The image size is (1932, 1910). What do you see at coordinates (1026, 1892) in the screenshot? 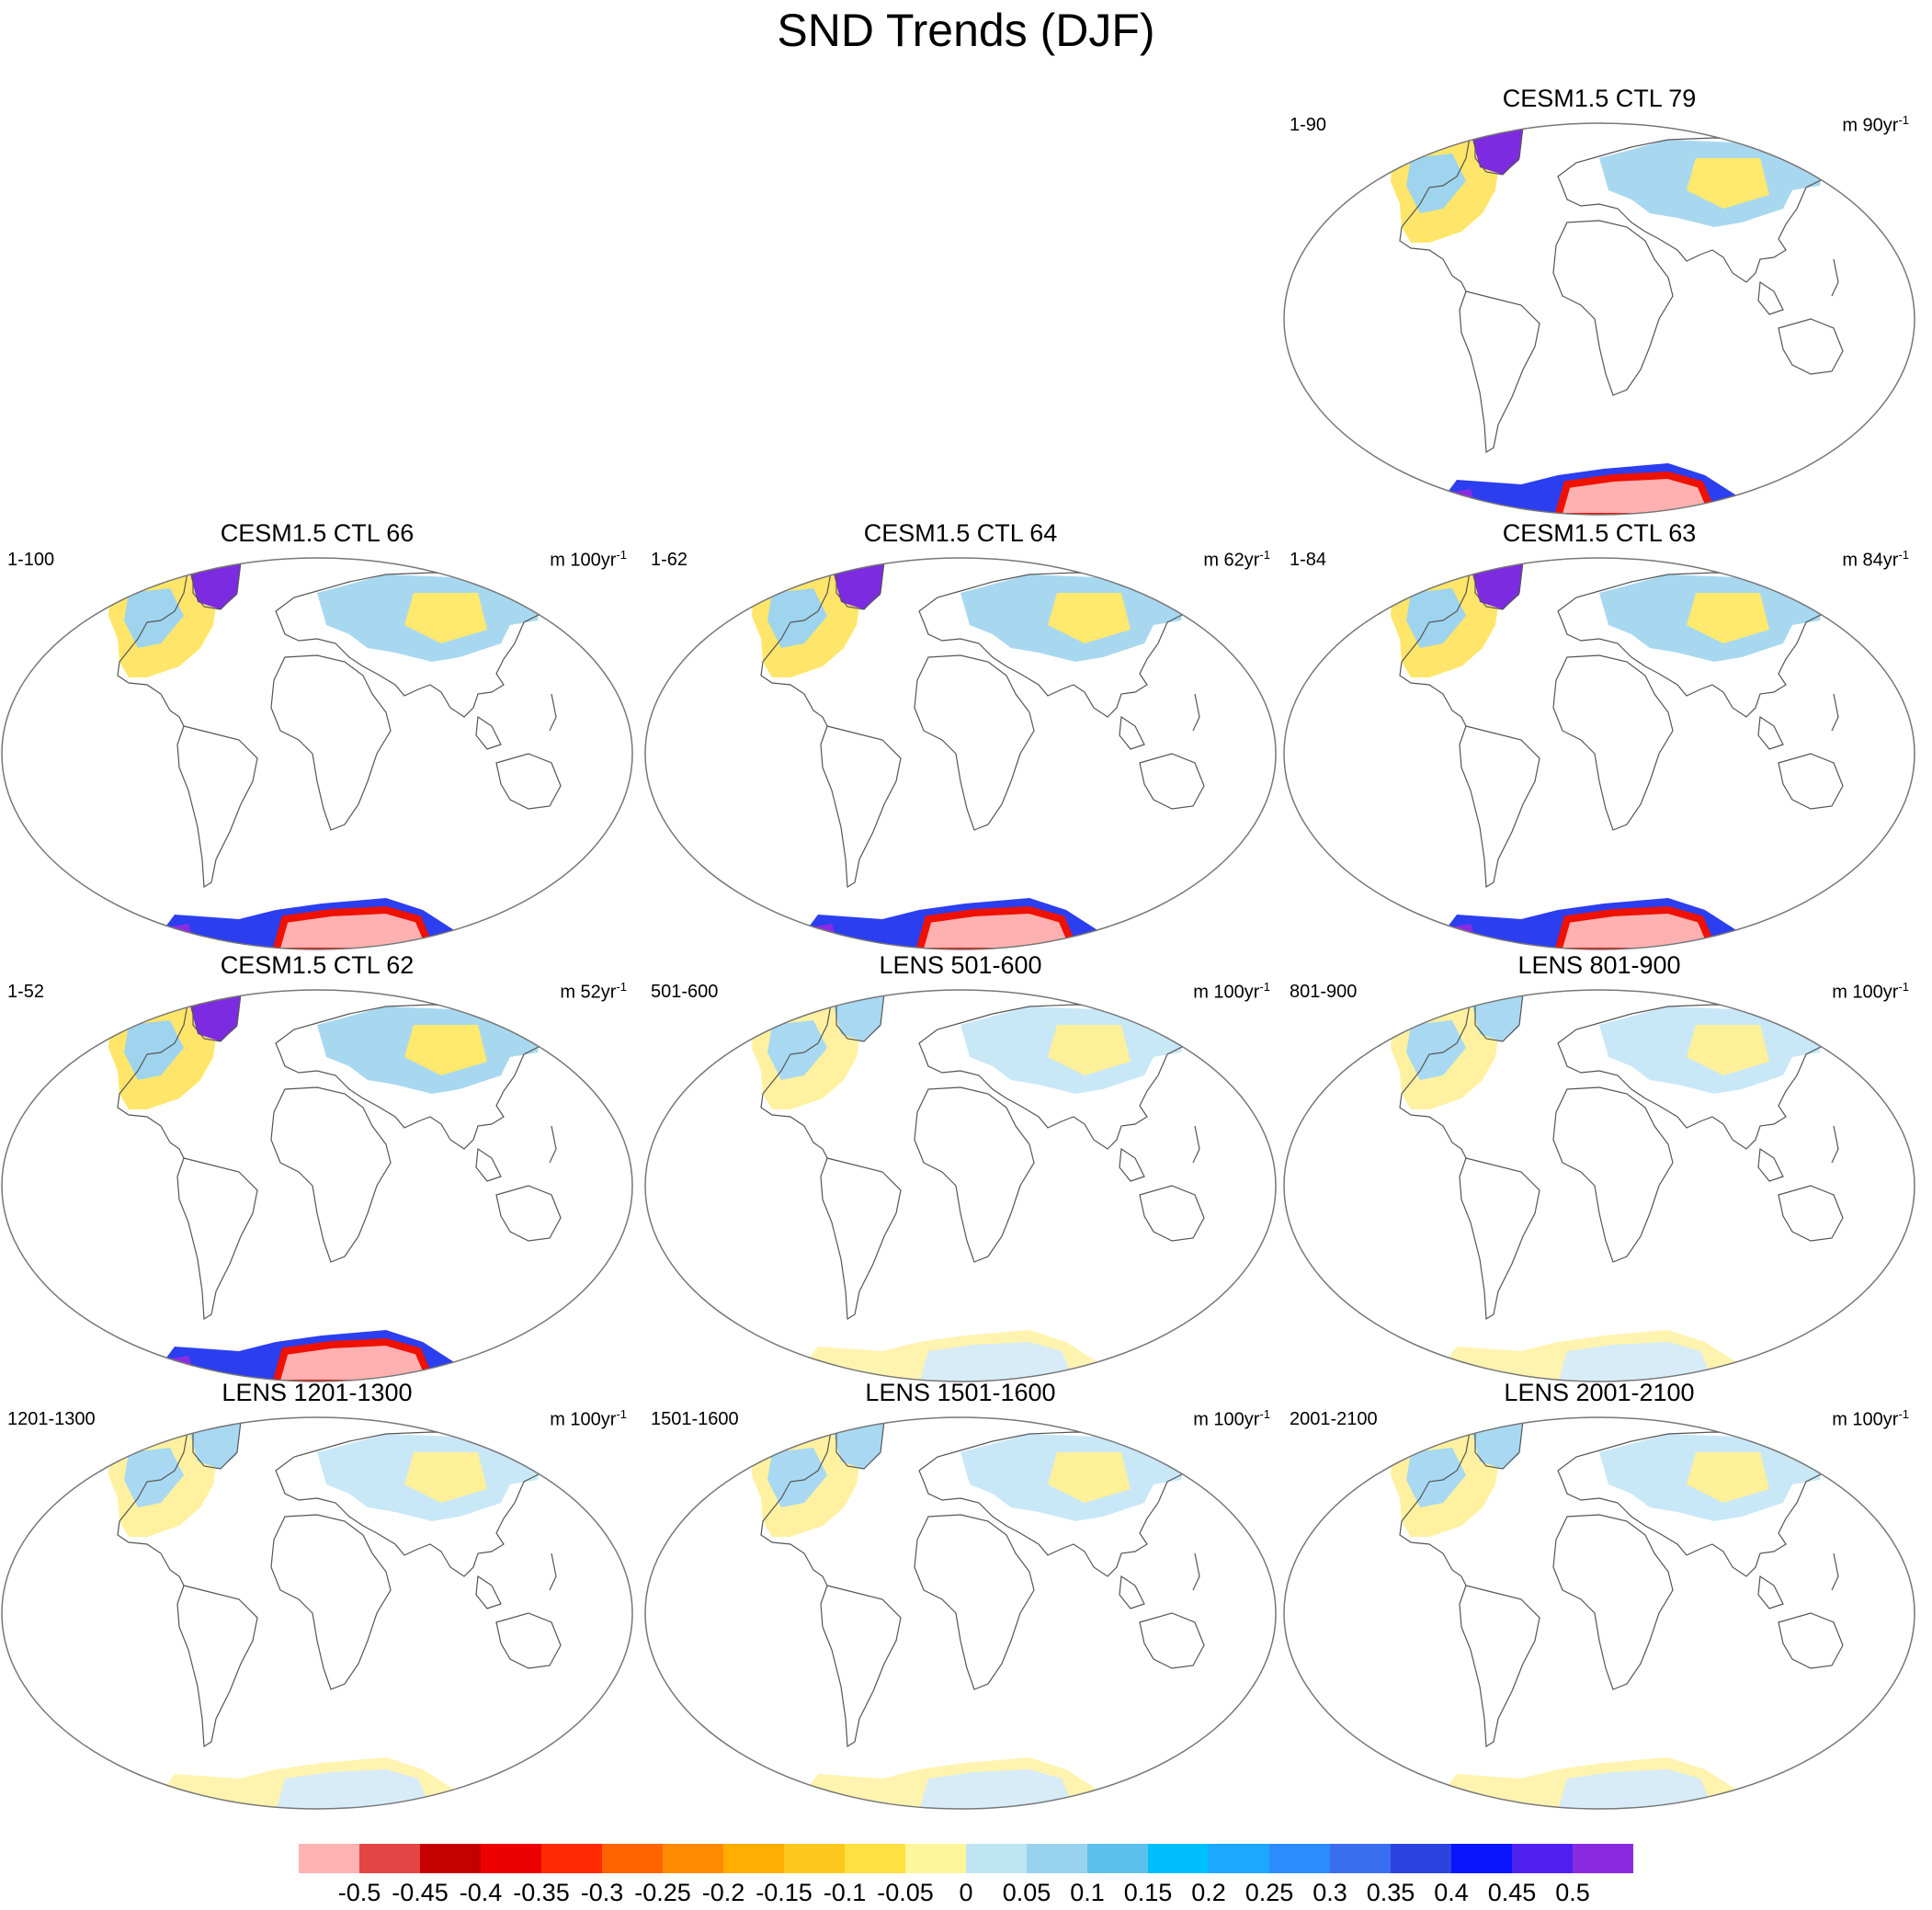
I see `colorbar-tick-label: 0.05` at bounding box center [1026, 1892].